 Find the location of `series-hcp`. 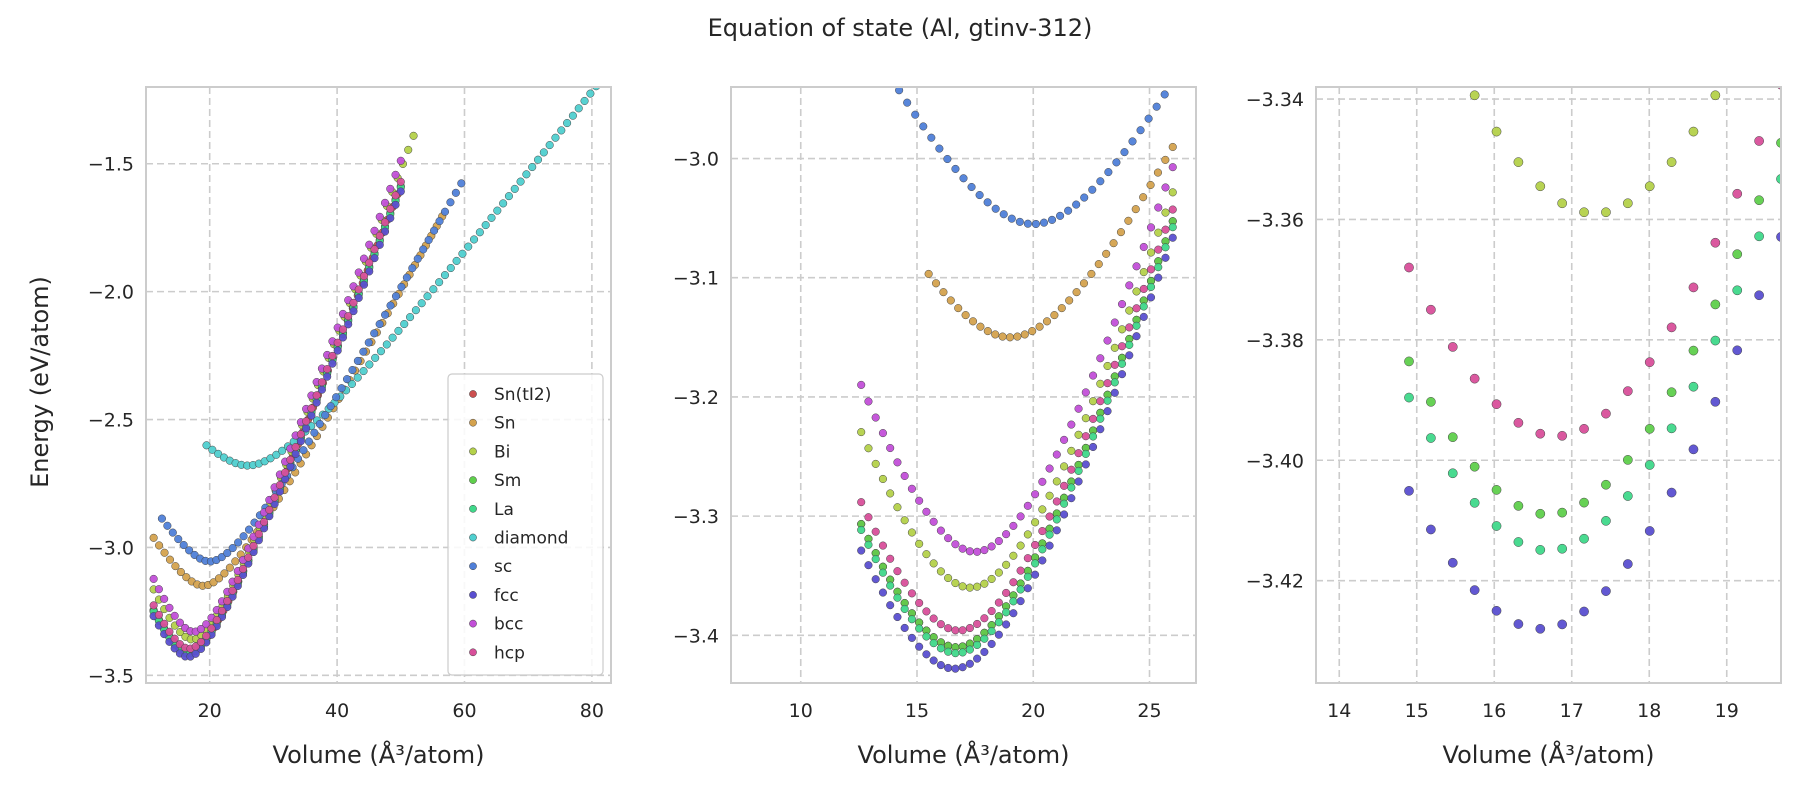

series-hcp is located at coordinates (277, 415).